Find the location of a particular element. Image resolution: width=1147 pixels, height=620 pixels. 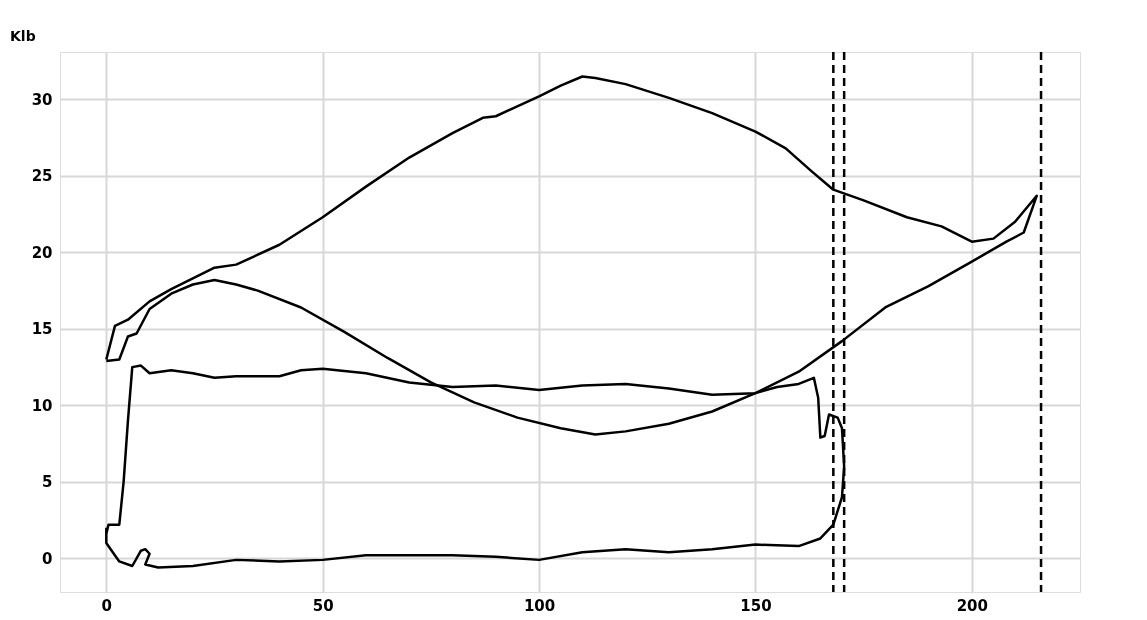

y-tick-label: 25 is located at coordinates (42, 176).